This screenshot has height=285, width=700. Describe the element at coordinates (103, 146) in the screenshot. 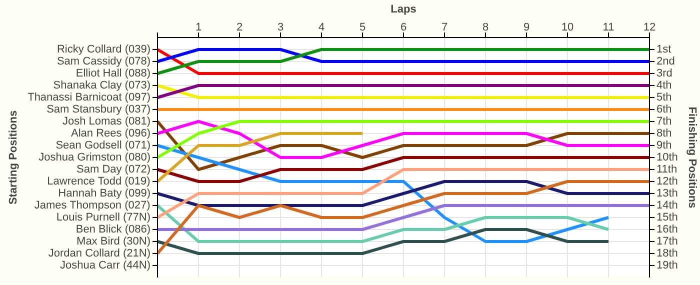

I see `category-label: Sean Godsell (071)` at that location.